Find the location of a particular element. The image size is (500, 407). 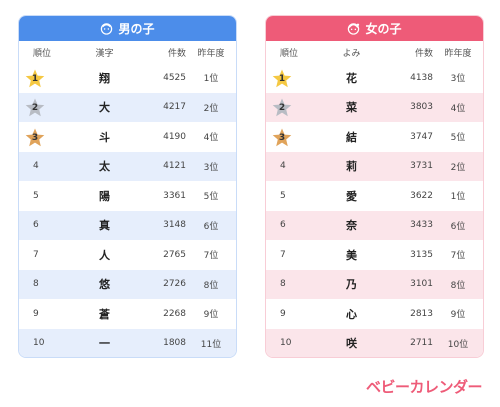

count-cell: 3361 is located at coordinates (174, 195).